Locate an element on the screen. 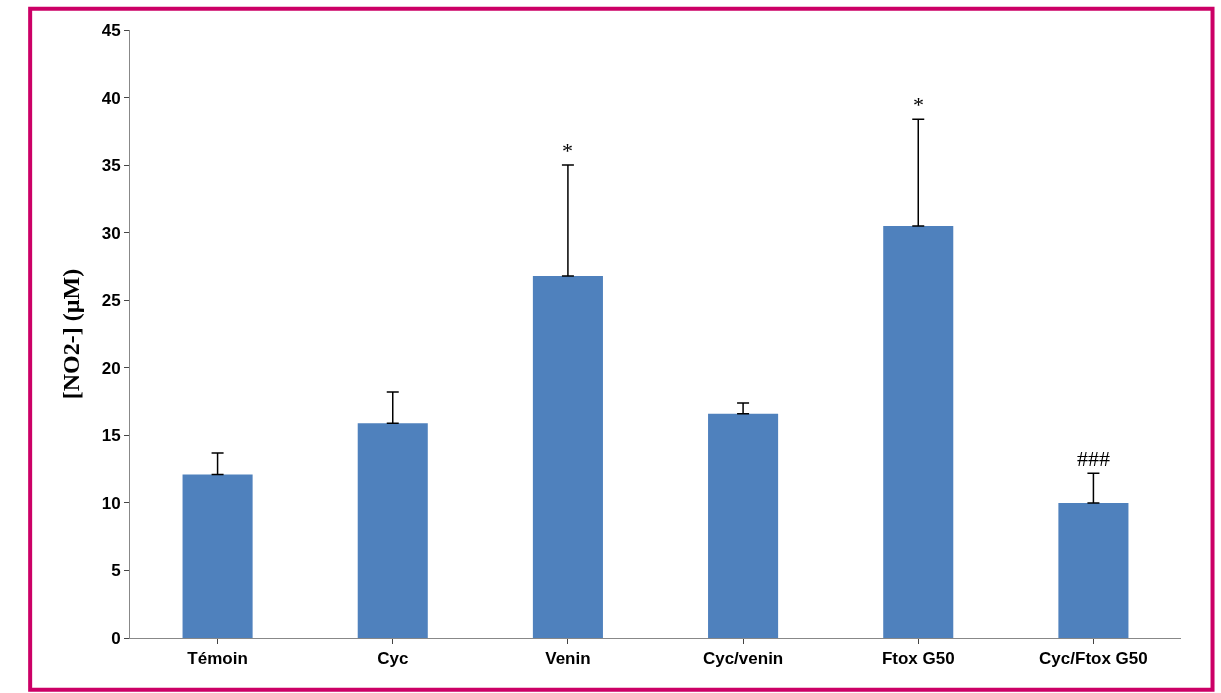 The height and width of the screenshot is (693, 1221). y-tick-label: 40 is located at coordinates (111, 98).